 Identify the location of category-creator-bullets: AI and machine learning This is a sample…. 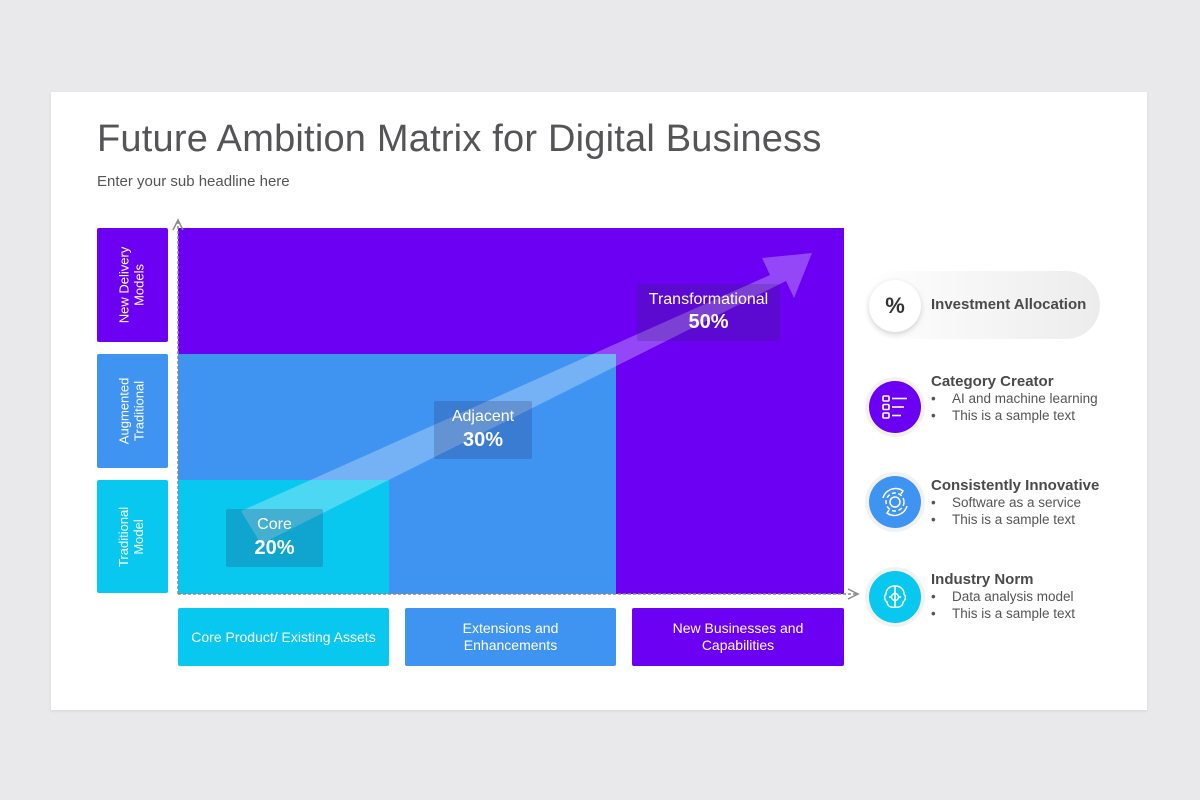
(1016, 407).